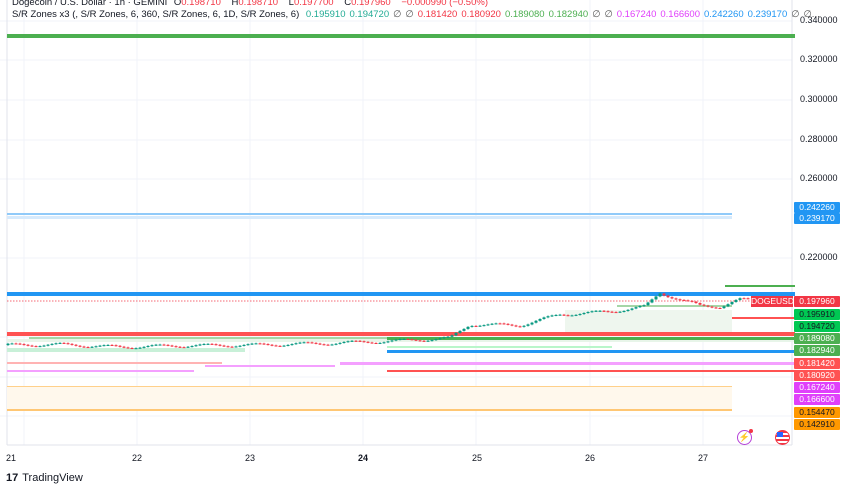  I want to click on price-axis-tag: 0.142910, so click(817, 424).